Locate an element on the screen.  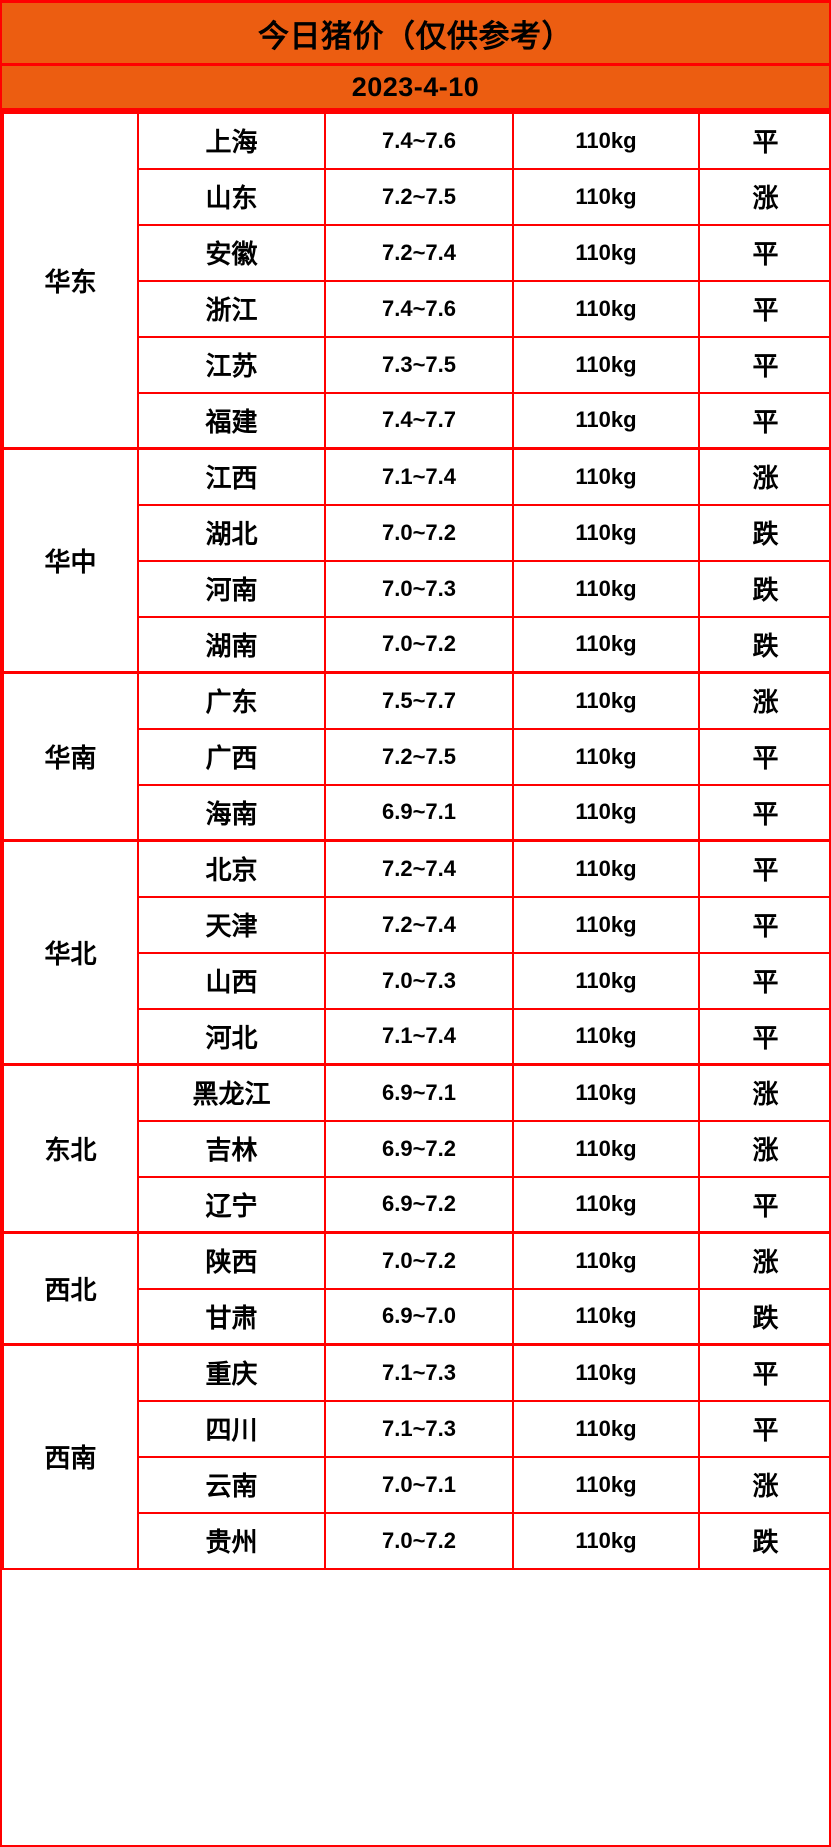
table-row: 西南 重庆 7.1~7.3 110kg 平 is located at coordinates (415, 1456).